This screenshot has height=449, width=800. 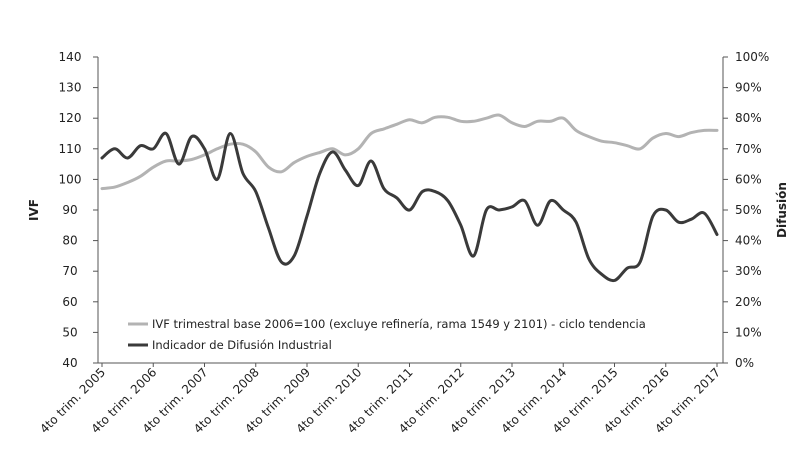 I want to click on ivf-series-line, so click(x=409, y=152).